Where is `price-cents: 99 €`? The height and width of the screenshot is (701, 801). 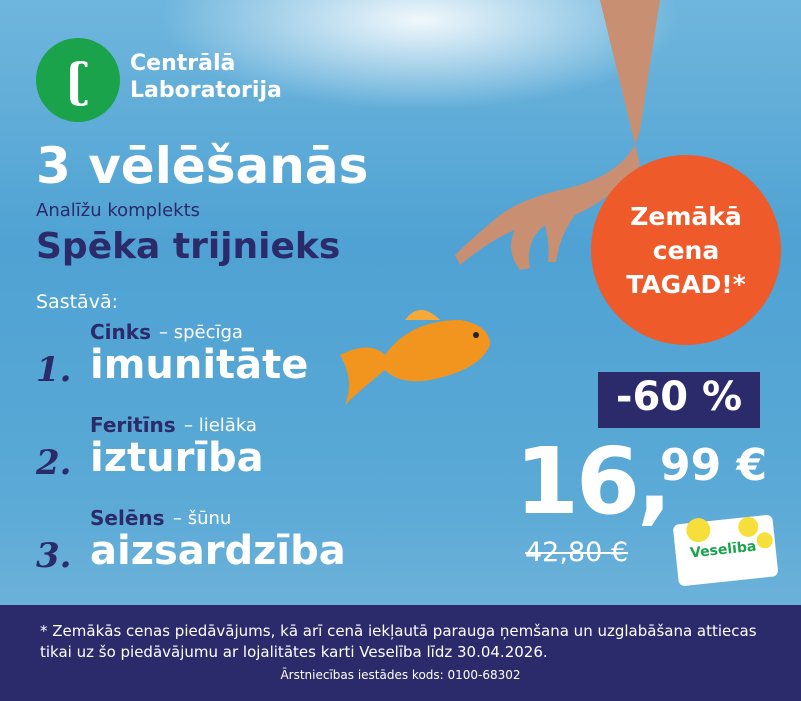
price-cents: 99 € is located at coordinates (714, 465).